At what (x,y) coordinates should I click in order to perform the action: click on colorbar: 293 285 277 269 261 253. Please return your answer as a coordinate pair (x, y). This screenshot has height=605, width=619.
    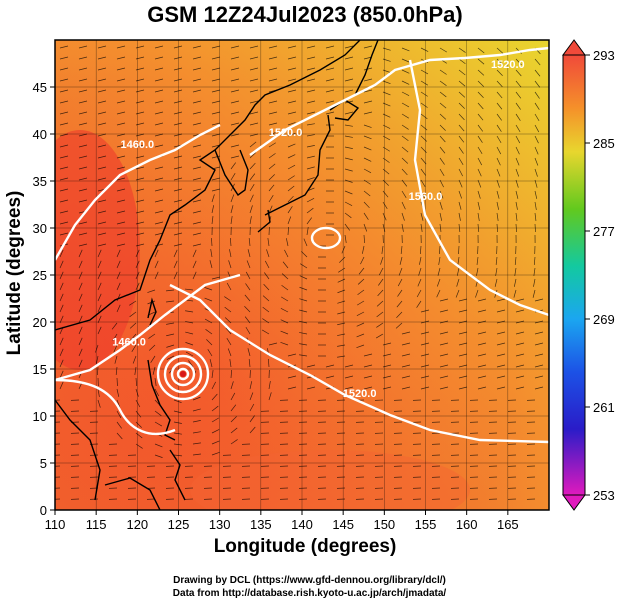
    Looking at the image, I should click on (588, 275).